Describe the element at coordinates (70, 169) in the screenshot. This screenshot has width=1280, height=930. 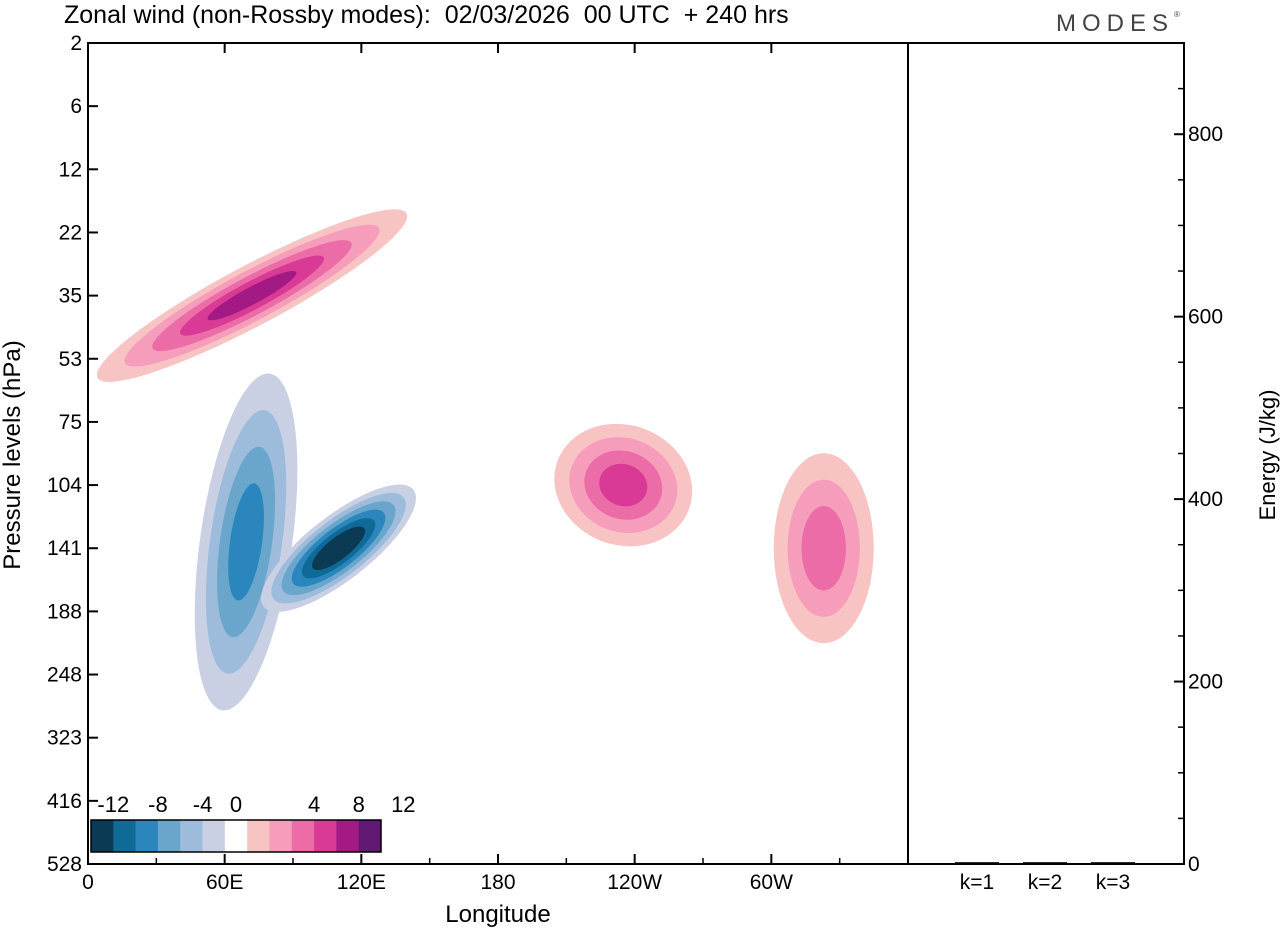
I see `y-tick-label: 12` at that location.